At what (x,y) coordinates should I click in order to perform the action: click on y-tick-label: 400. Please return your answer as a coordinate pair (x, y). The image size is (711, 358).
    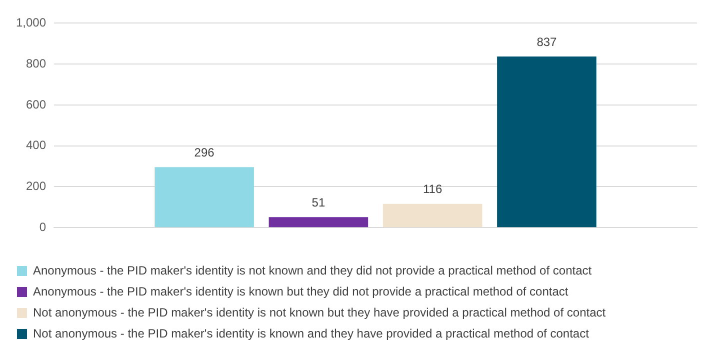
    Looking at the image, I should click on (36, 145).